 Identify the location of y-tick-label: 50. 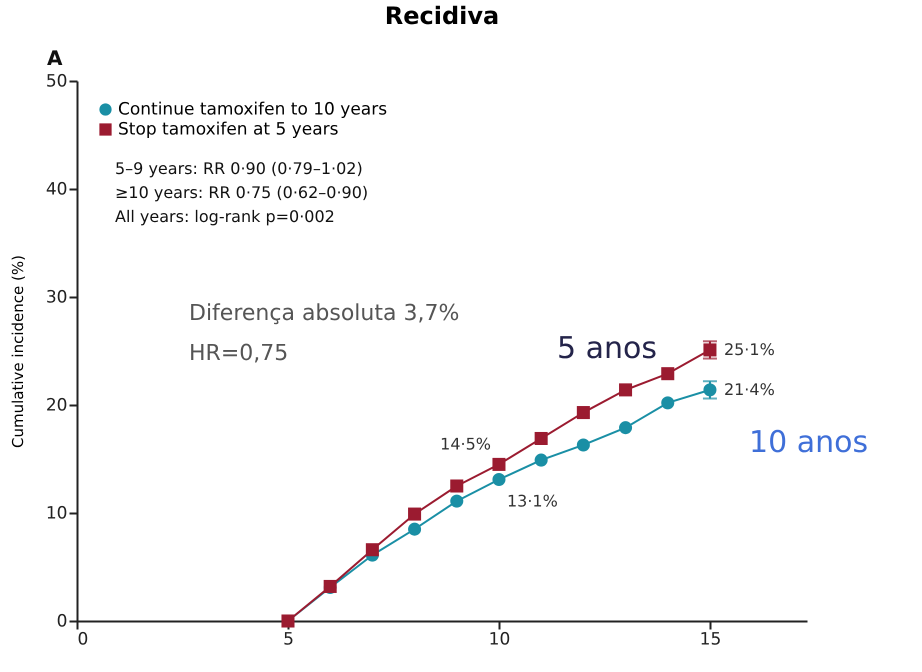
(57, 82).